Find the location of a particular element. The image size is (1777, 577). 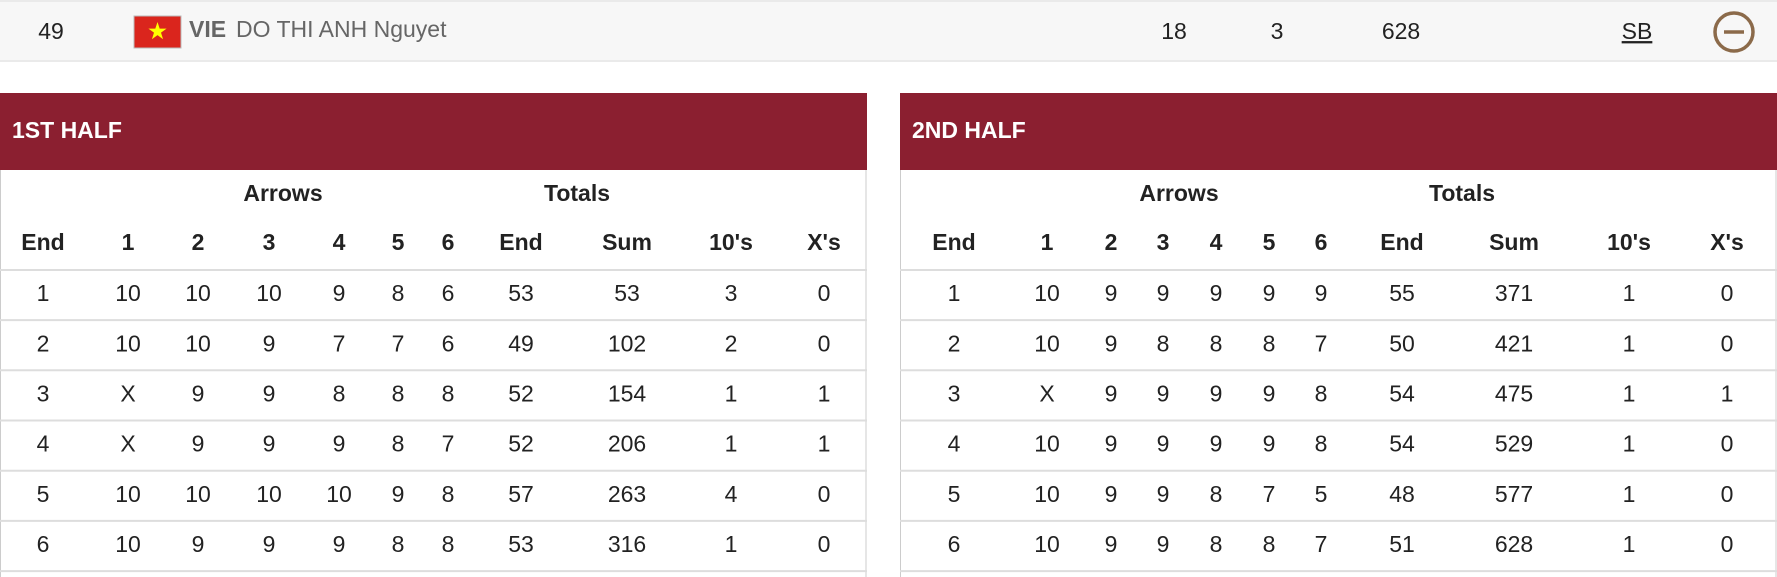

collapse-button is located at coordinates (1734, 32).